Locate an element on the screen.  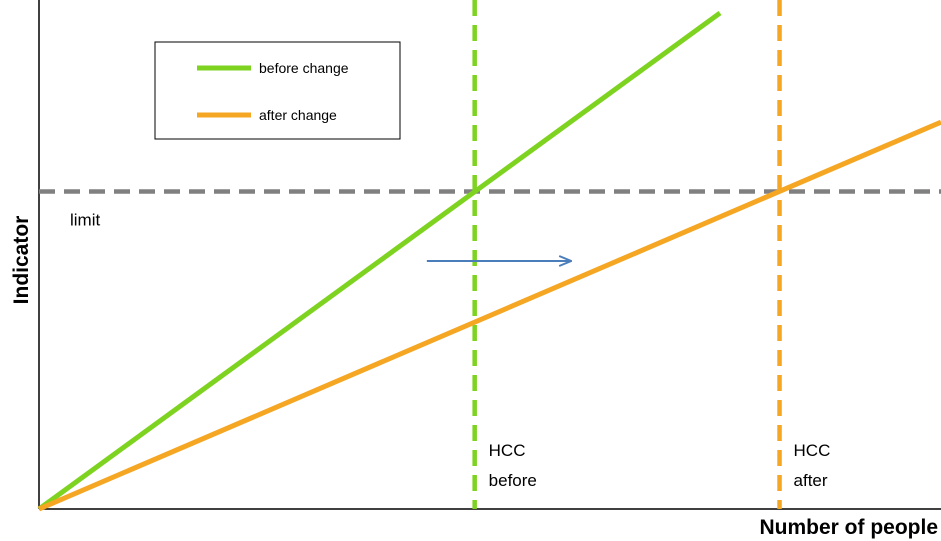
hcc-after-label-line2: after is located at coordinates (811, 480).